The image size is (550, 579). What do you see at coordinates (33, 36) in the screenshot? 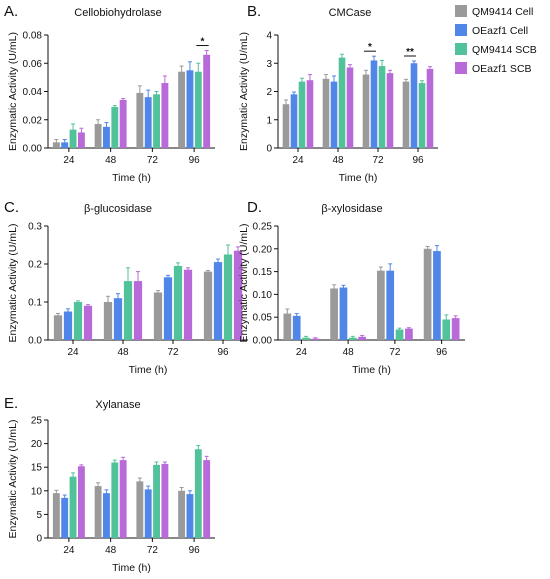
I see `y-tick-label: 0.08` at bounding box center [33, 36].